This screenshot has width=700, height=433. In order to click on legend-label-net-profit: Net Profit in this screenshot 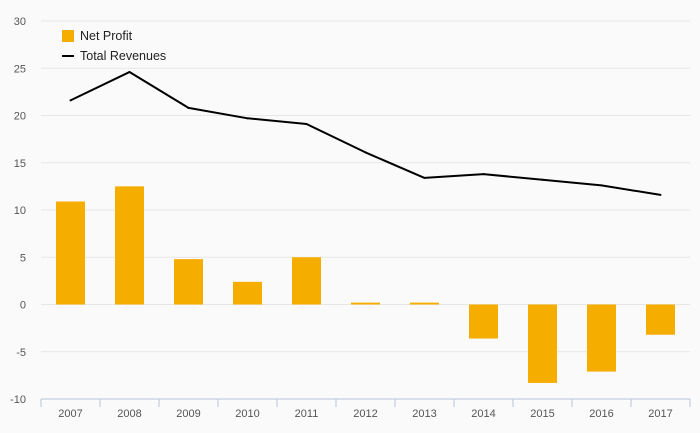, I will do `click(106, 36)`.